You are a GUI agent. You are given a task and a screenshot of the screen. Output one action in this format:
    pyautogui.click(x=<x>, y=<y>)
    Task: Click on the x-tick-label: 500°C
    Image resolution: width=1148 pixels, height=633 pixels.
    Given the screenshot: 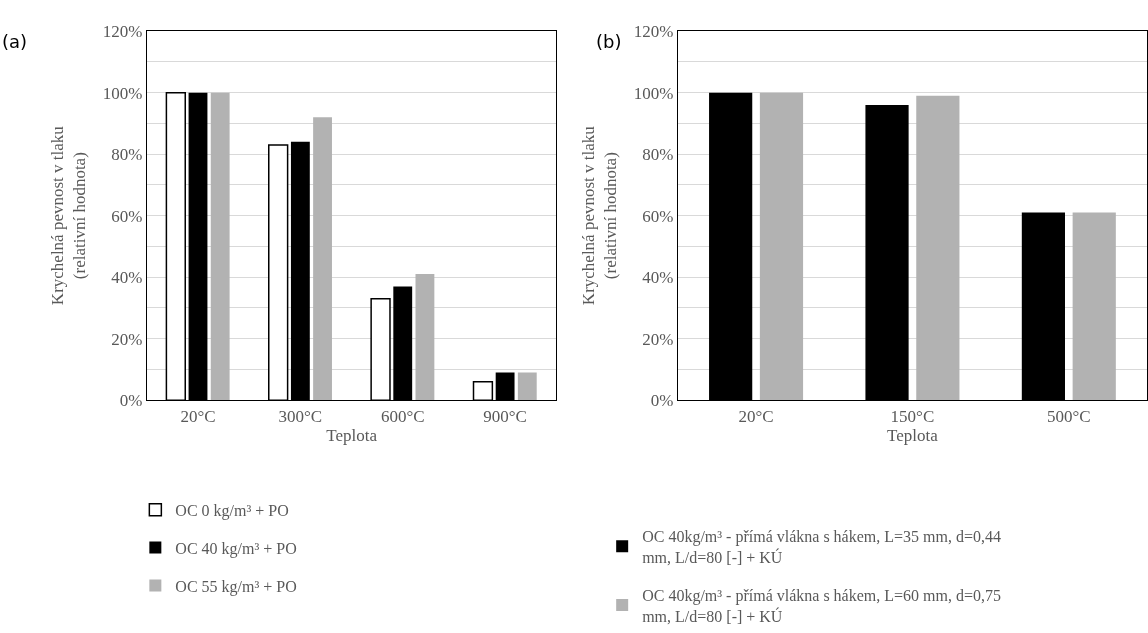 What is the action you would take?
    pyautogui.click(x=1069, y=416)
    